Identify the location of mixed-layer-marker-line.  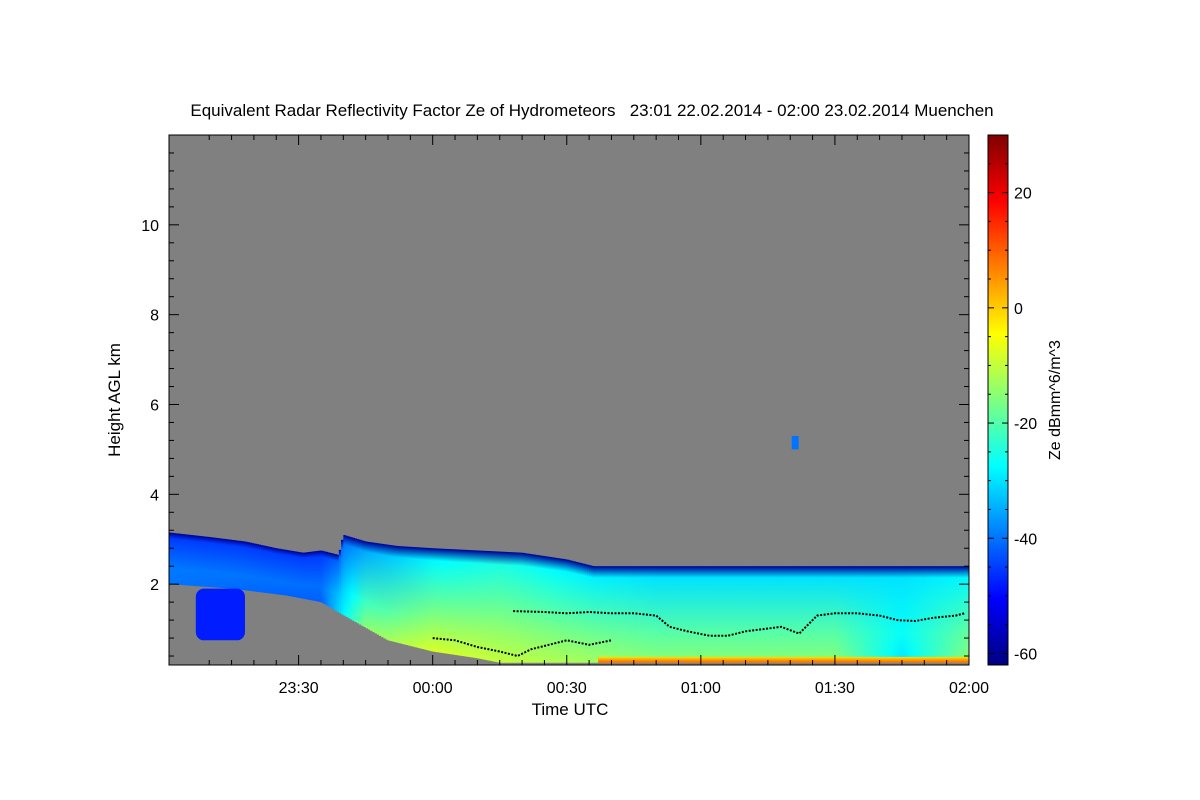
(739, 623).